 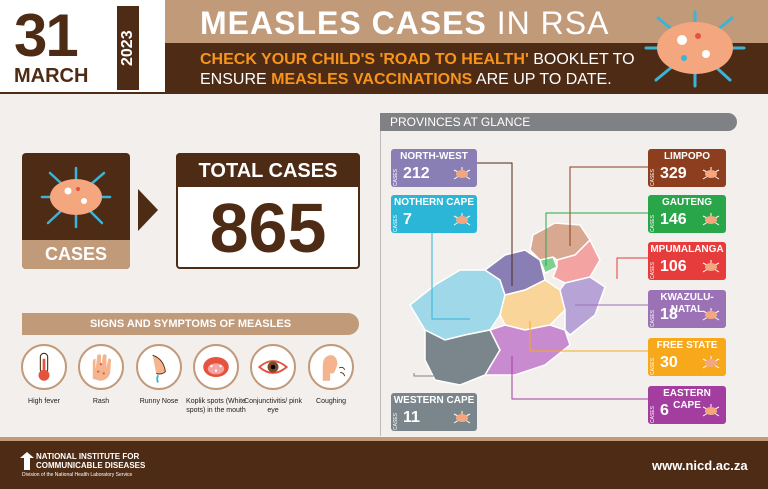 What do you see at coordinates (542, 79) in the screenshot?
I see `subtitle-text-2c: ARE UP TO DATE.` at bounding box center [542, 79].